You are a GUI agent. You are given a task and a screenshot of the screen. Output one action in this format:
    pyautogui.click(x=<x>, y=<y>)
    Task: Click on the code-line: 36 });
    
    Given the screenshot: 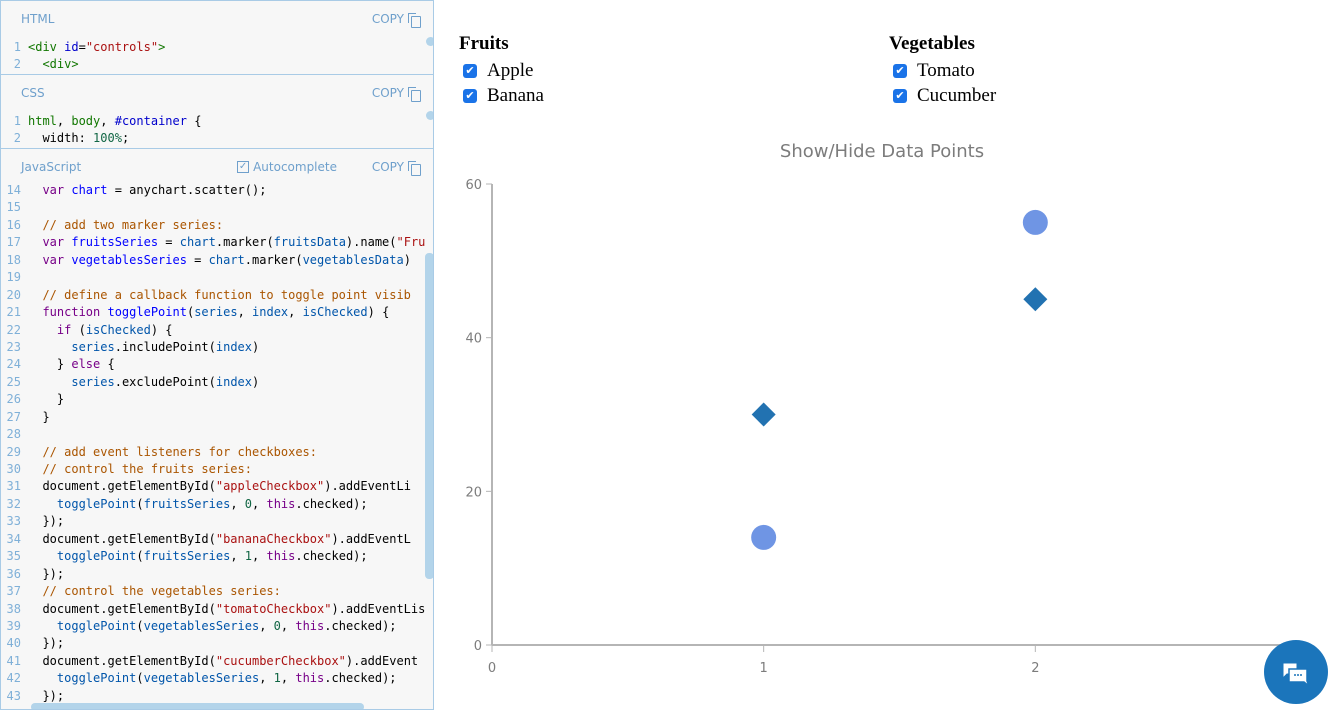 What is the action you would take?
    pyautogui.click(x=213, y=574)
    